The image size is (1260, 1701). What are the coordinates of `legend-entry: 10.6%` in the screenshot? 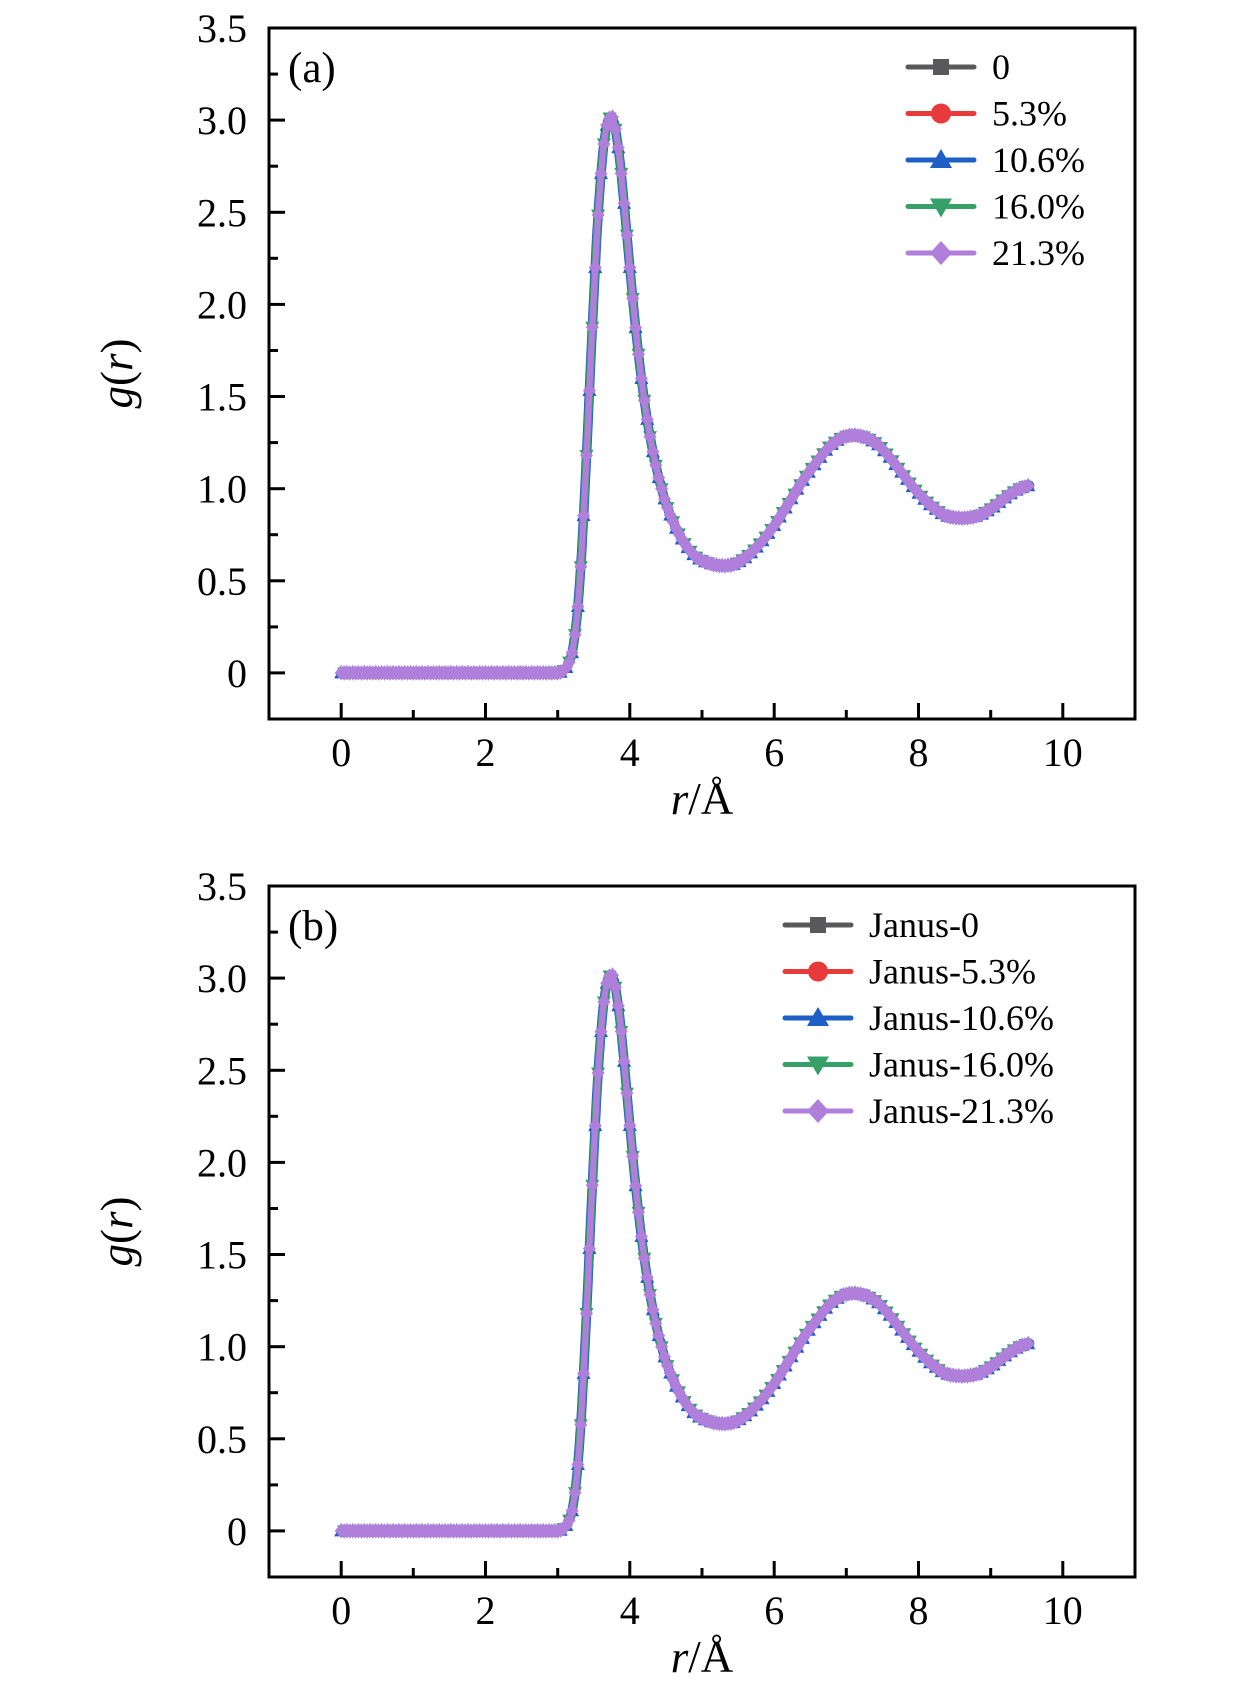 It's located at (995, 160).